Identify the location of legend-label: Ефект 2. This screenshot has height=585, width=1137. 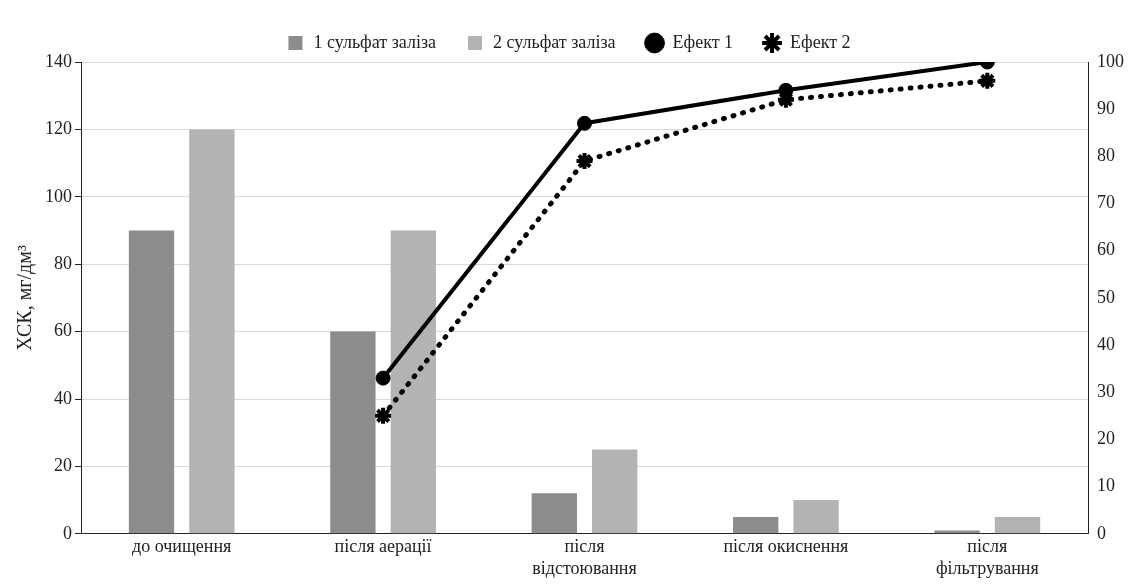
(820, 41).